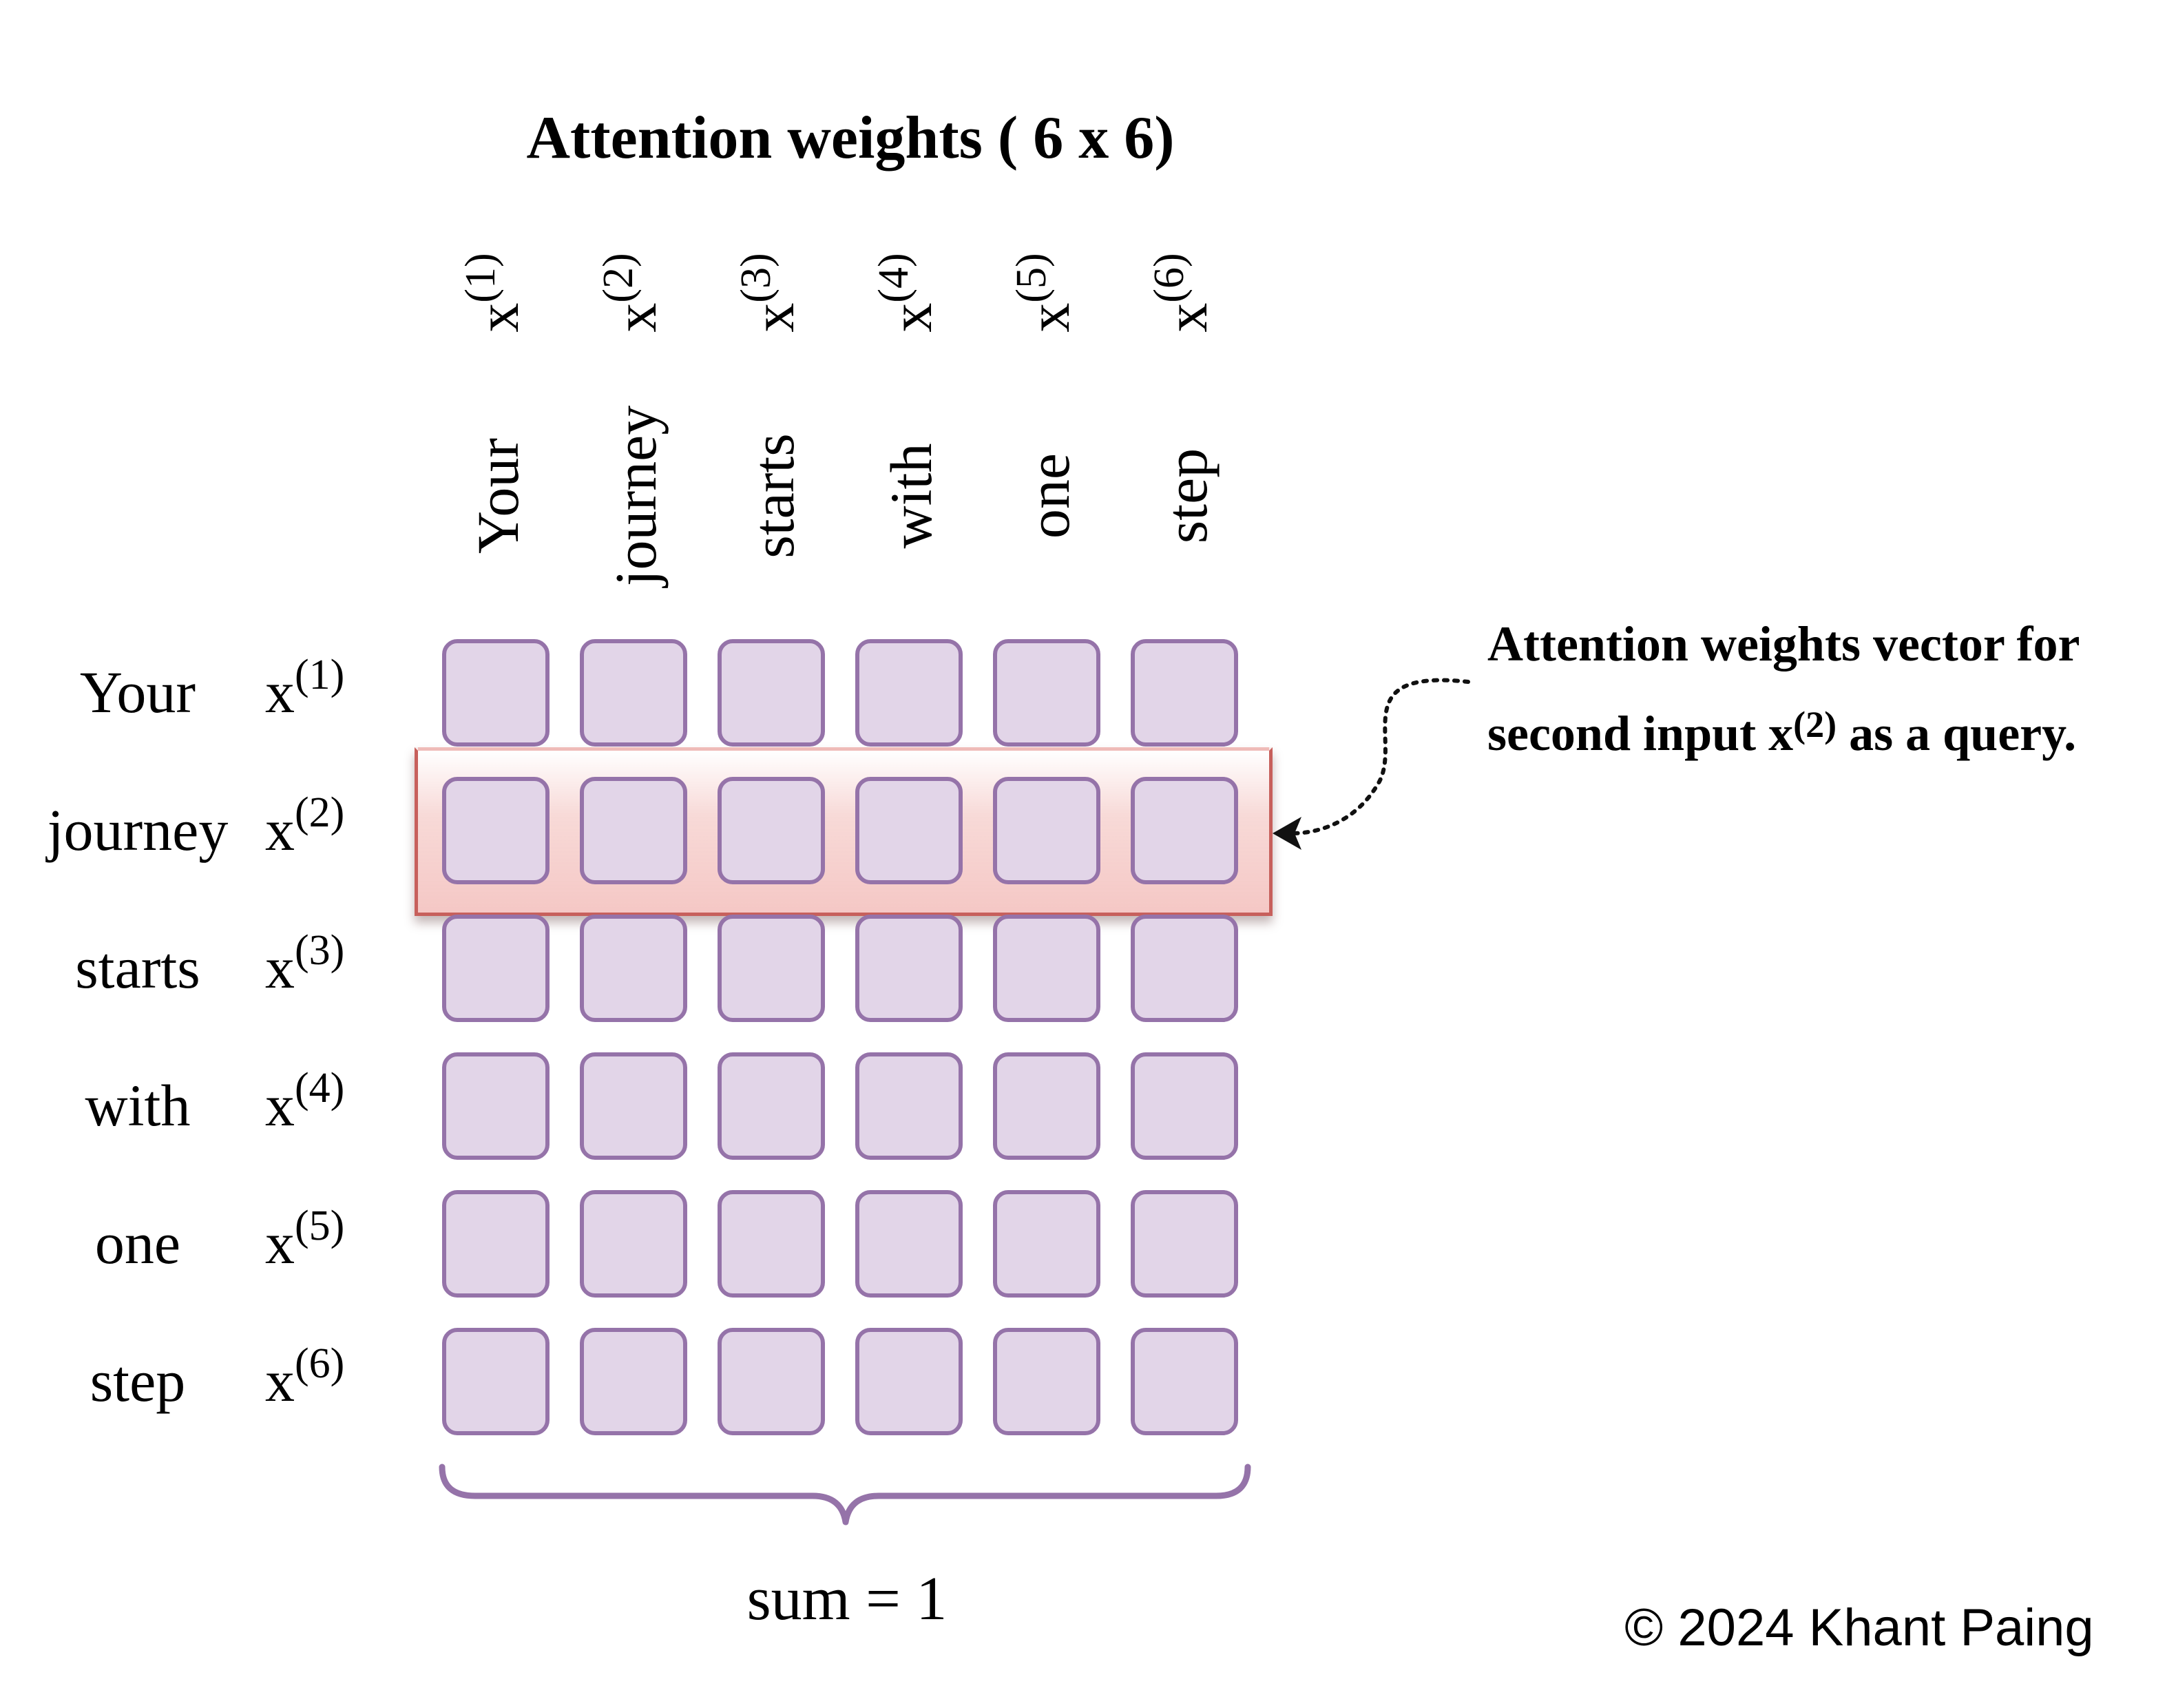 The height and width of the screenshot is (1708, 2176). Describe the element at coordinates (137, 1243) in the screenshot. I see `row-token-label-5: one` at that location.